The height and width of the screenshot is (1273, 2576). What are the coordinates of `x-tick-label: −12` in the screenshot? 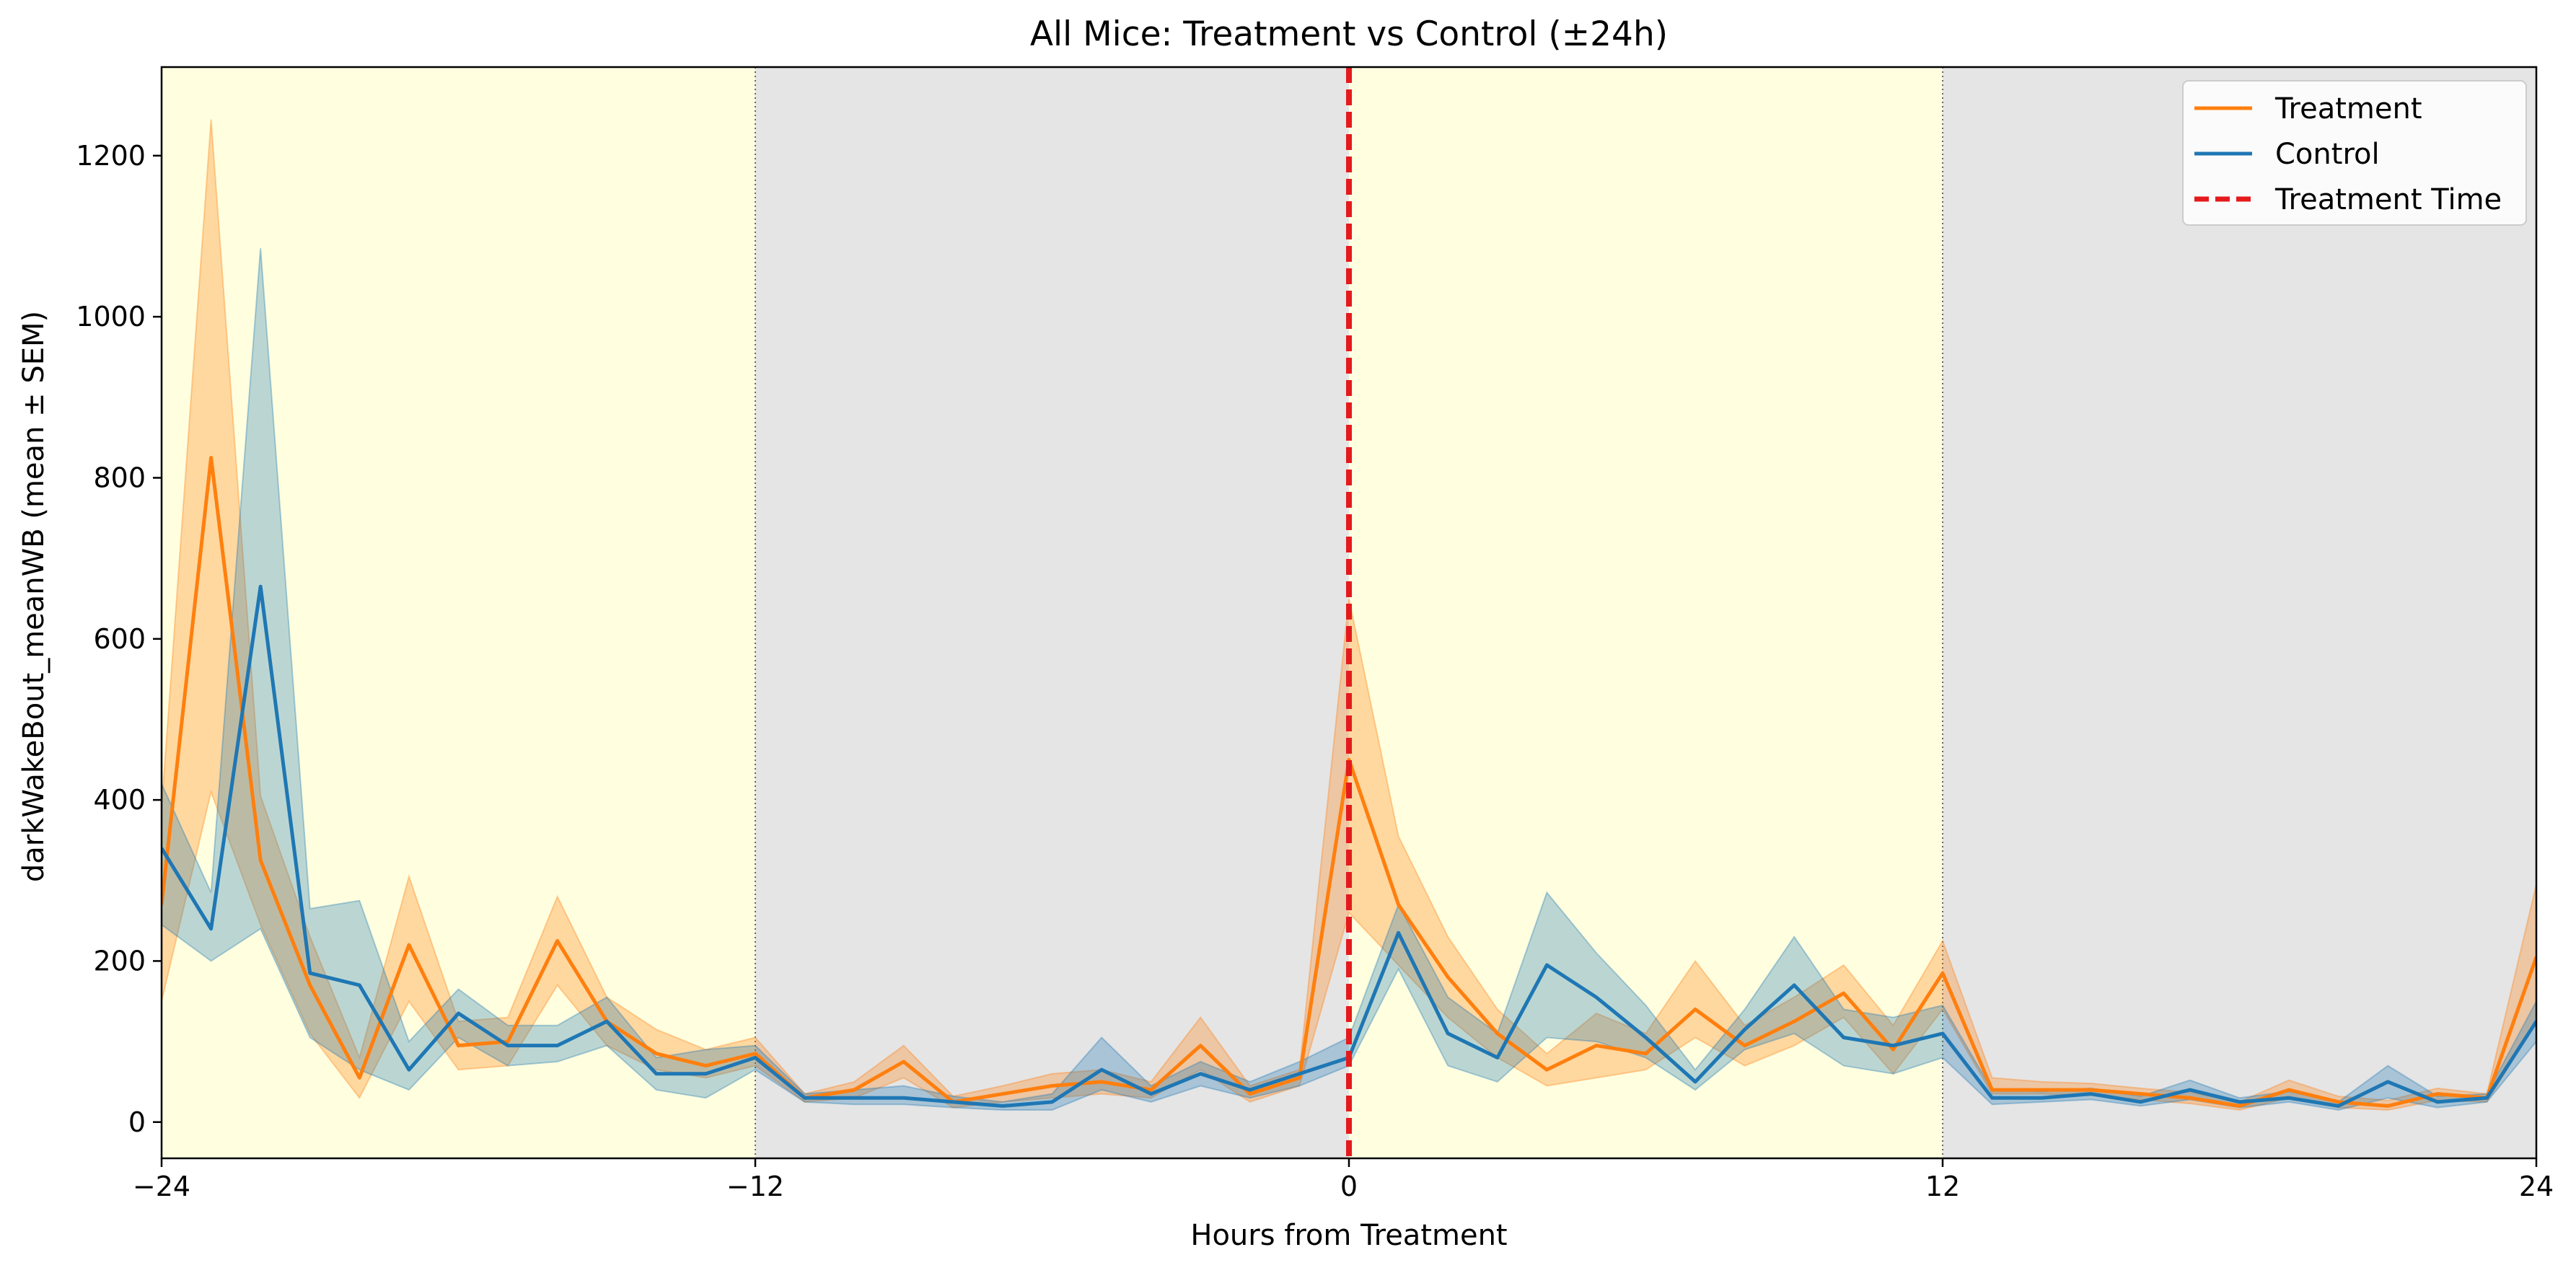 It's located at (755, 1186).